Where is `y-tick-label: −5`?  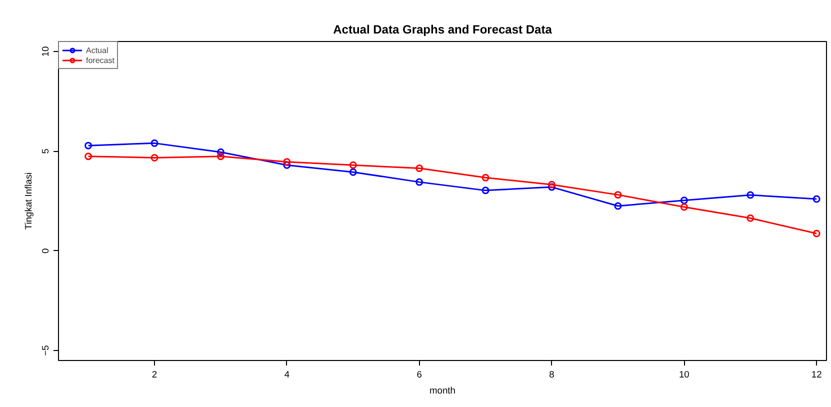 y-tick-label: −5 is located at coordinates (45, 350).